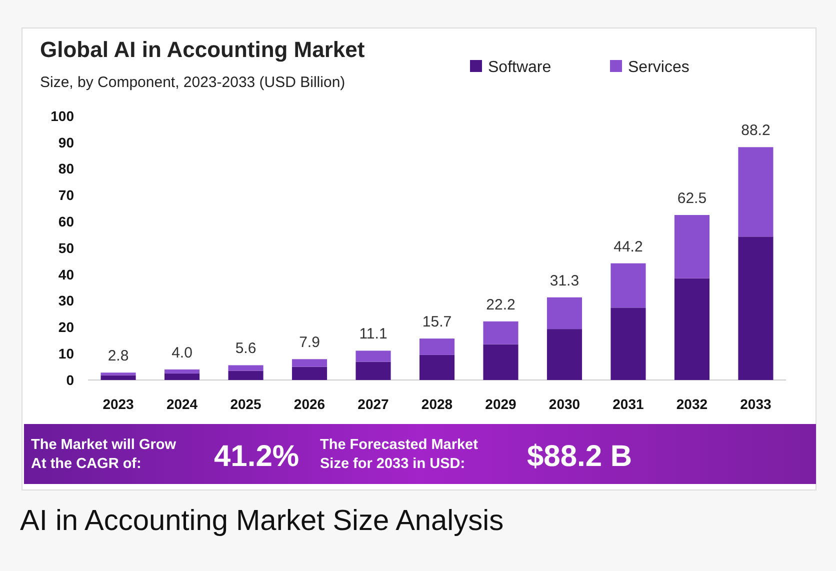 This screenshot has height=571, width=836. What do you see at coordinates (756, 404) in the screenshot?
I see `x-tick-label: 2033` at bounding box center [756, 404].